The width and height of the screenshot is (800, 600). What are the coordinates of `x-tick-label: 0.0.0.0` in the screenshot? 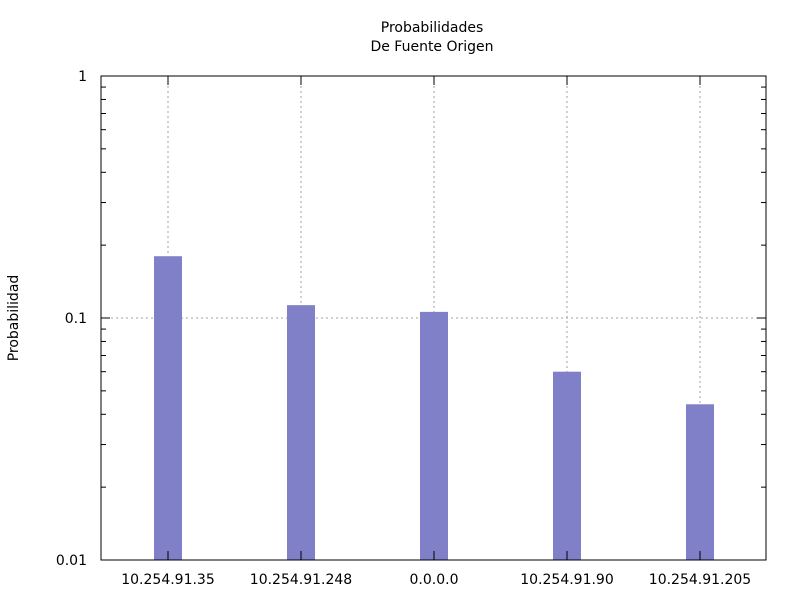 It's located at (434, 580).